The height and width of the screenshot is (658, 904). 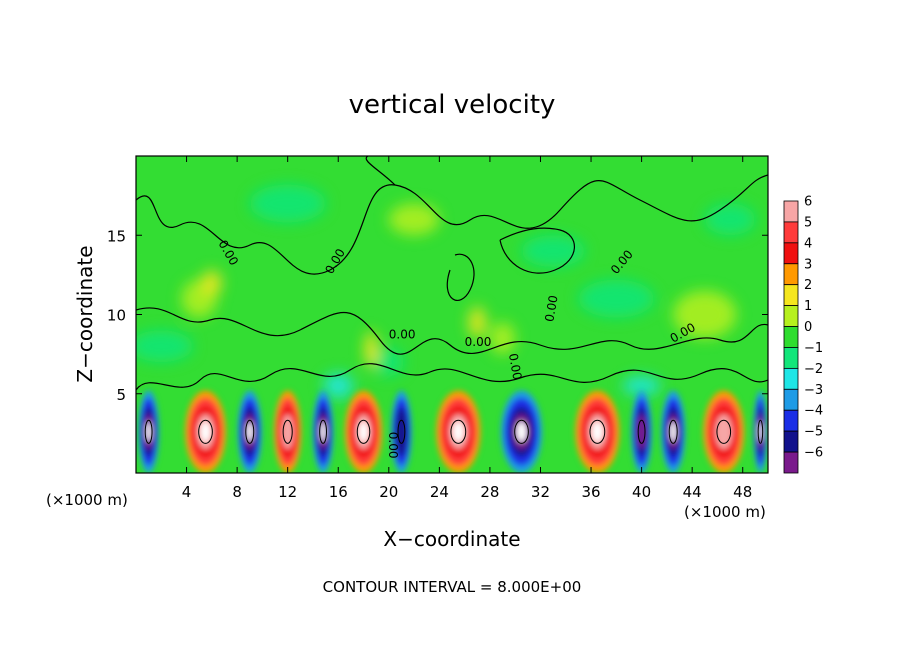 I want to click on colorbar-label--3: −3, so click(x=813, y=390).